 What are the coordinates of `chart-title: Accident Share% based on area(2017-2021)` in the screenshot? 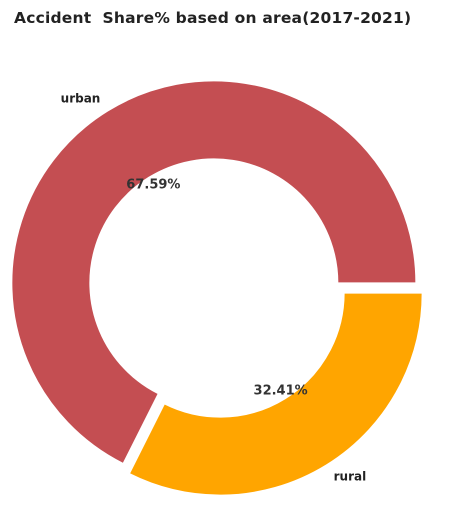 It's located at (213, 18).